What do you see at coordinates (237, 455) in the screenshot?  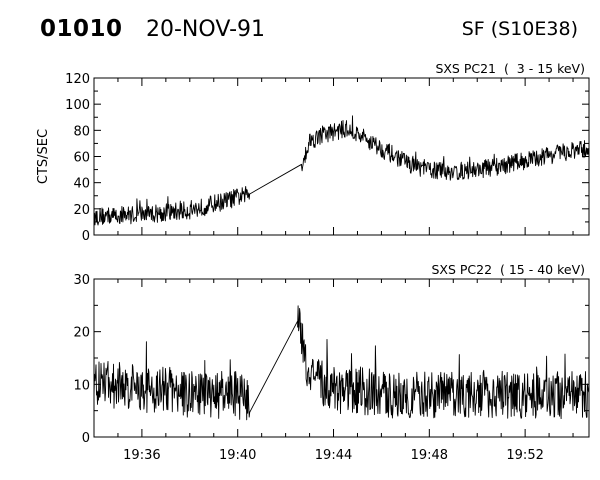 I see `x-tick-label: 19:40` at bounding box center [237, 455].